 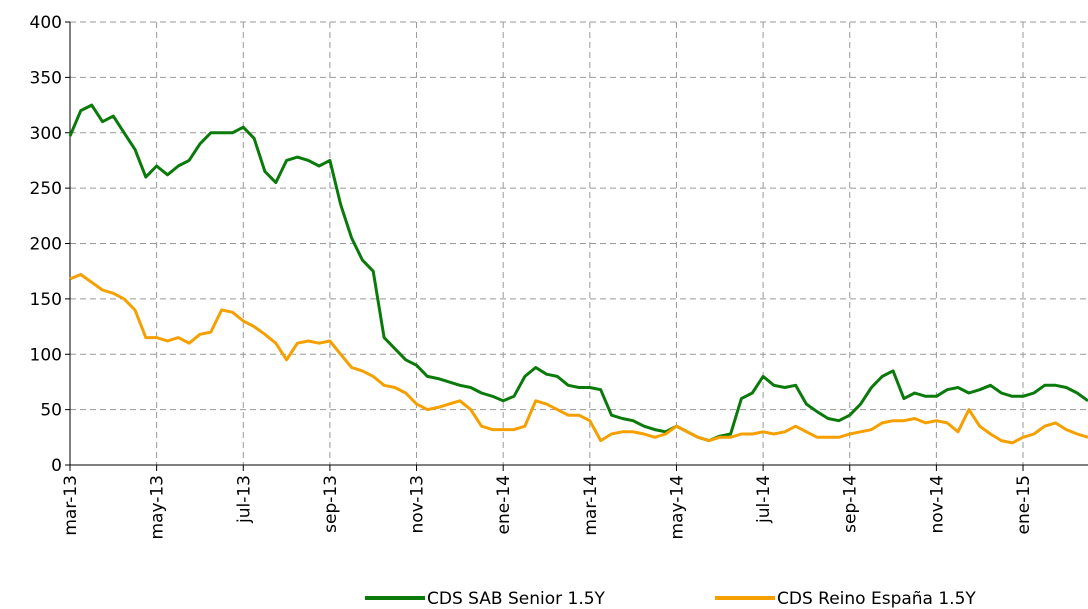 What do you see at coordinates (591, 505) in the screenshot?
I see `x-tick-label: mar-14` at bounding box center [591, 505].